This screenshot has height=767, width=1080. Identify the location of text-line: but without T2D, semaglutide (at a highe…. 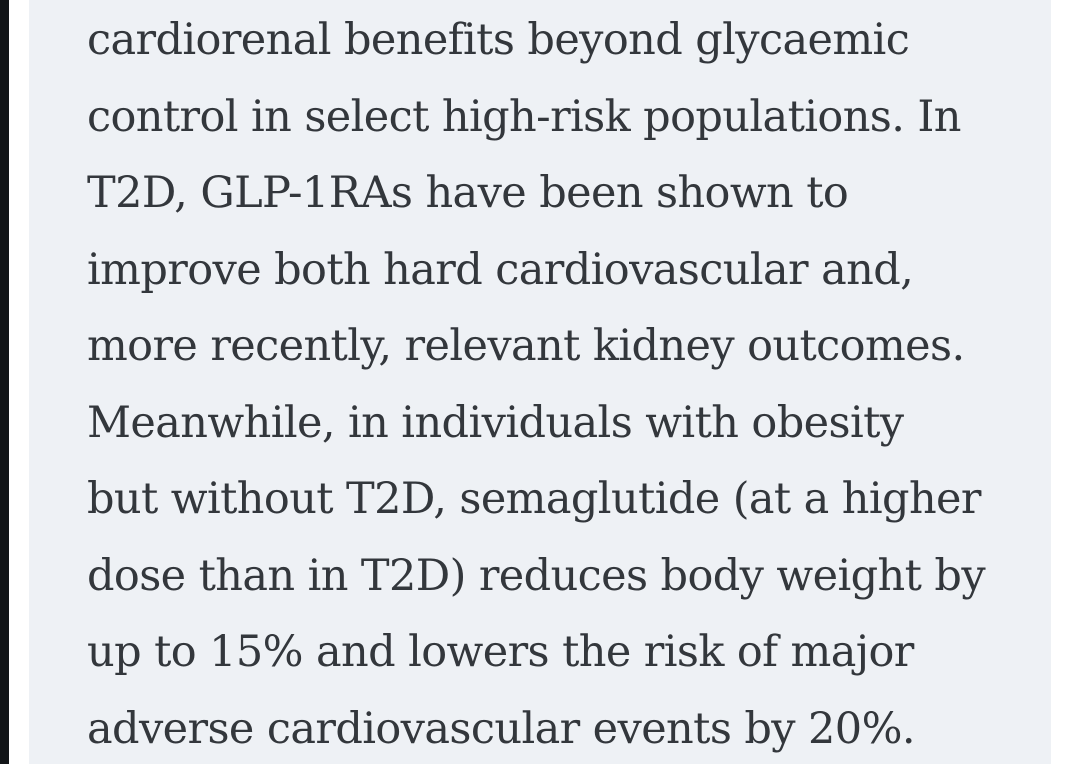
(563, 499).